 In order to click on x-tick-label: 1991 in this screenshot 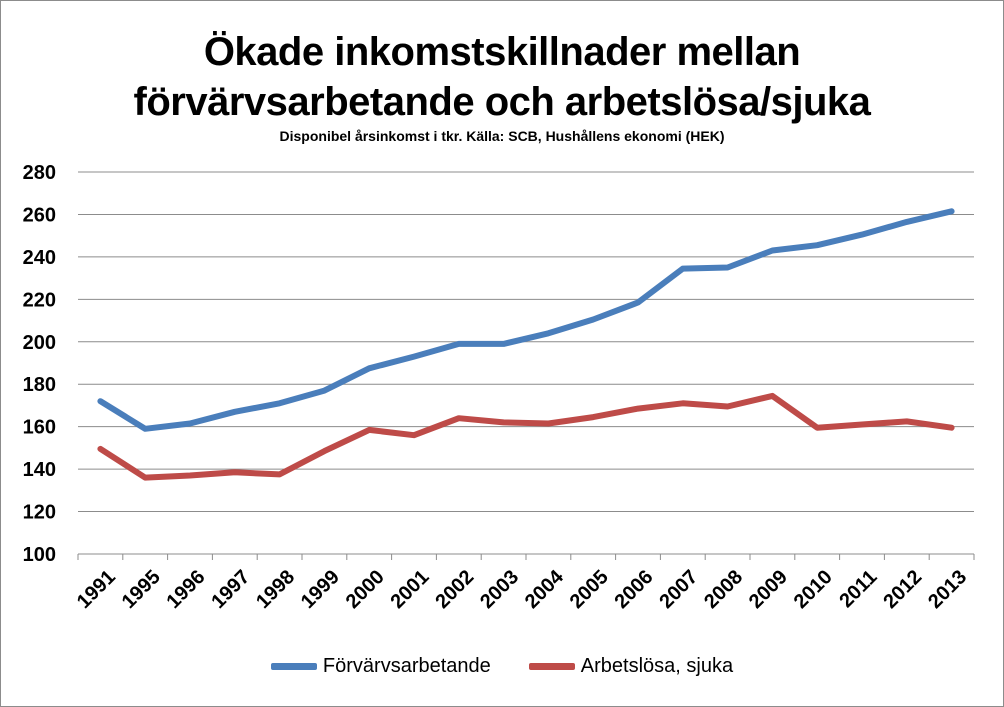, I will do `click(96, 589)`.